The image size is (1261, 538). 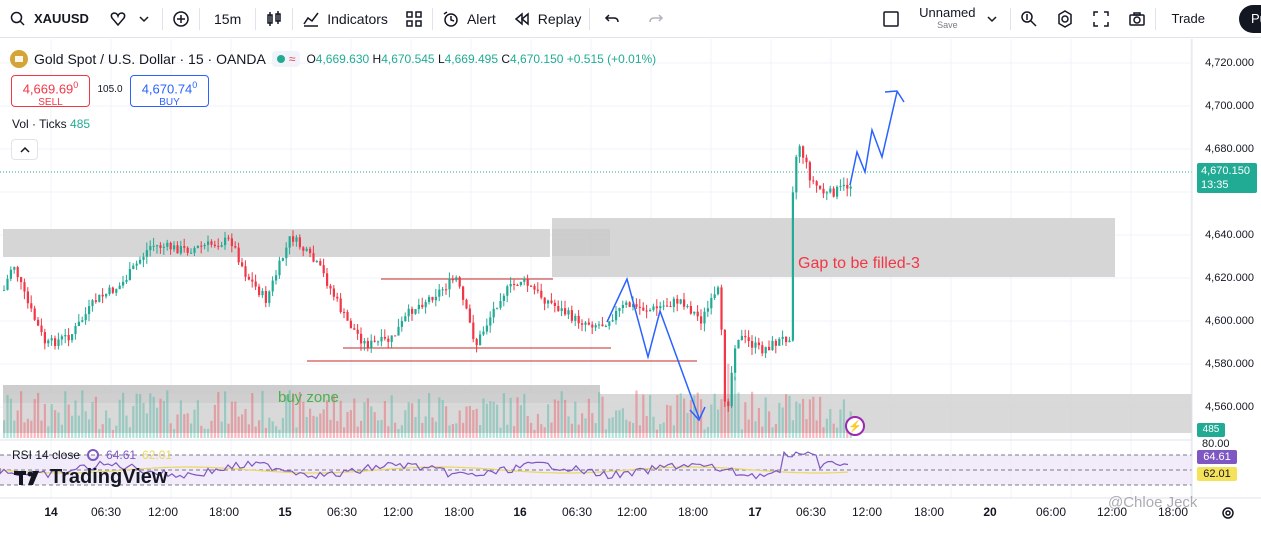 I want to click on gap-zone, so click(x=833, y=247).